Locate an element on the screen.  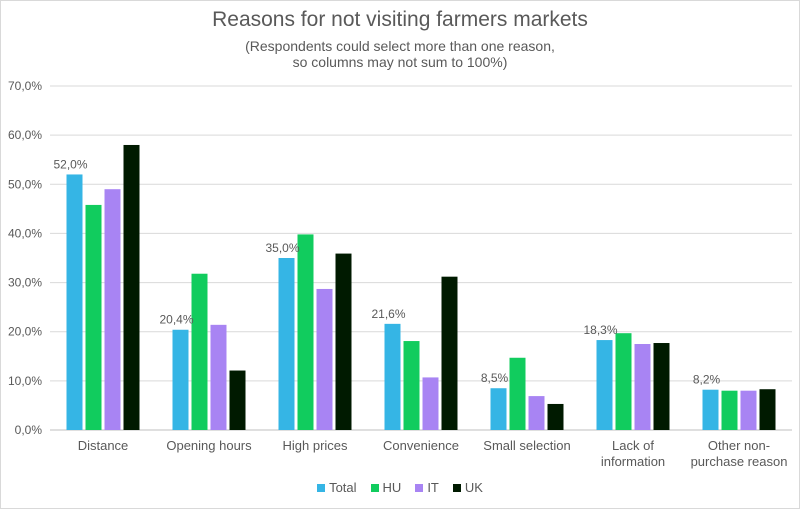
x-tick-label: Other non- is located at coordinates (739, 445).